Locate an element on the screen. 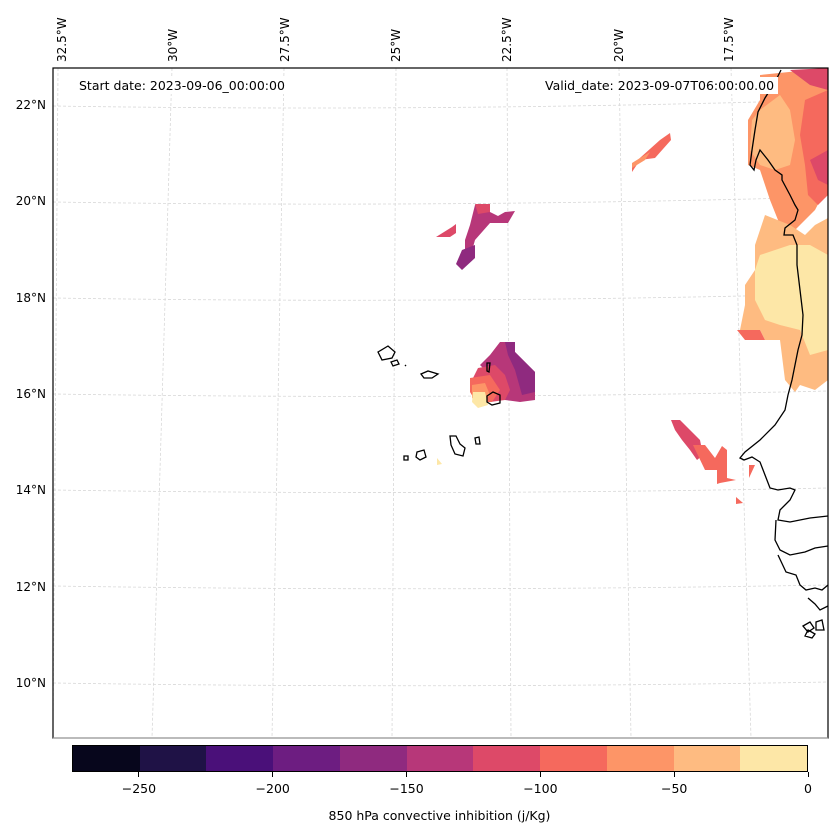  contour-senegal-orange is located at coordinates (752, 471).